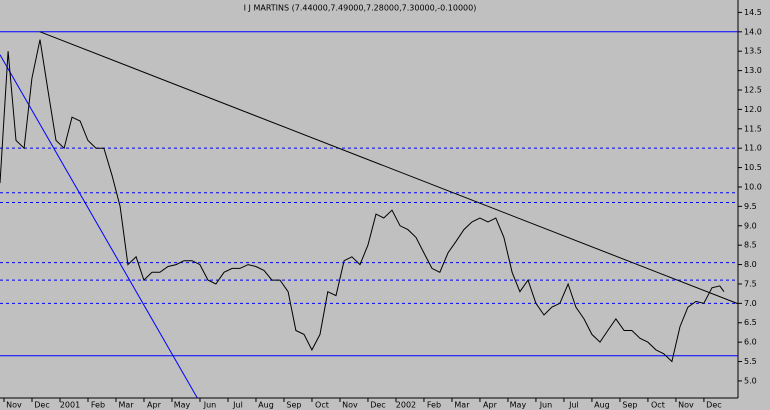 The width and height of the screenshot is (770, 410). What do you see at coordinates (753, 89) in the screenshot?
I see `y-tick-label: 12.5` at bounding box center [753, 89].